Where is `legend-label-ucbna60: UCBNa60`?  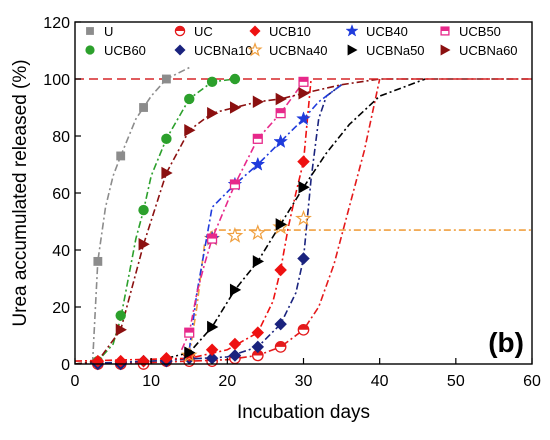
legend-label-ucbna60: UCBNa60 is located at coordinates (488, 50).